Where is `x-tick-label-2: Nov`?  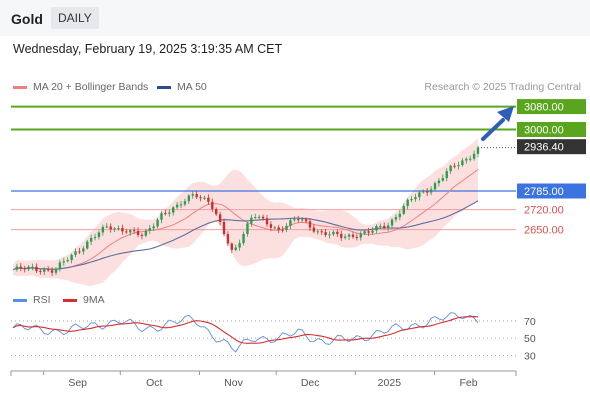
x-tick-label-2: Nov is located at coordinates (233, 383).